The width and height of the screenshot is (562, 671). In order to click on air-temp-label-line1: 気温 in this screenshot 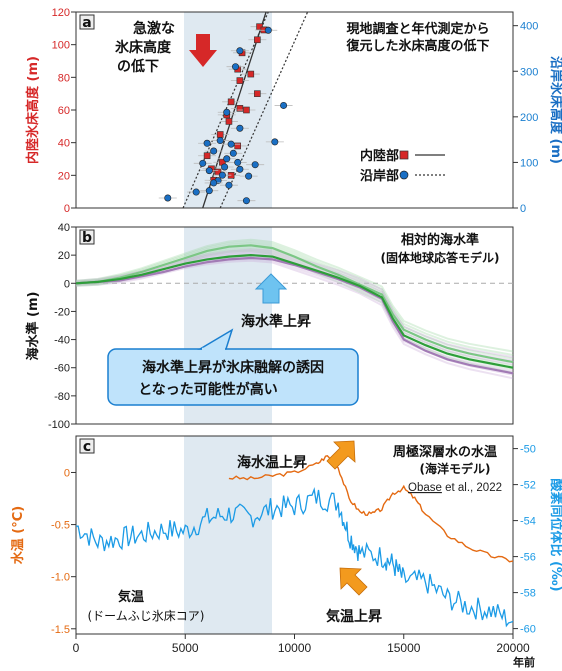, I will do `click(131, 597)`.